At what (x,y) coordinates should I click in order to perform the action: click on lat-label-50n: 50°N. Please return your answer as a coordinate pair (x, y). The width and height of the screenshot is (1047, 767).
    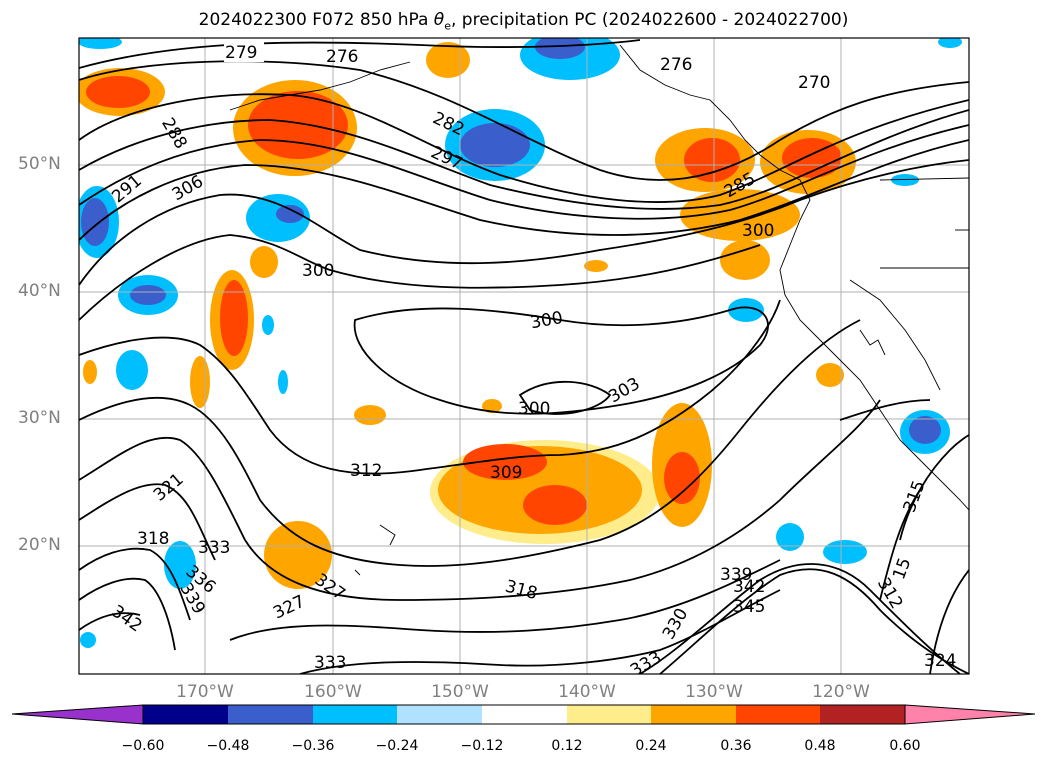
    Looking at the image, I should click on (39, 164).